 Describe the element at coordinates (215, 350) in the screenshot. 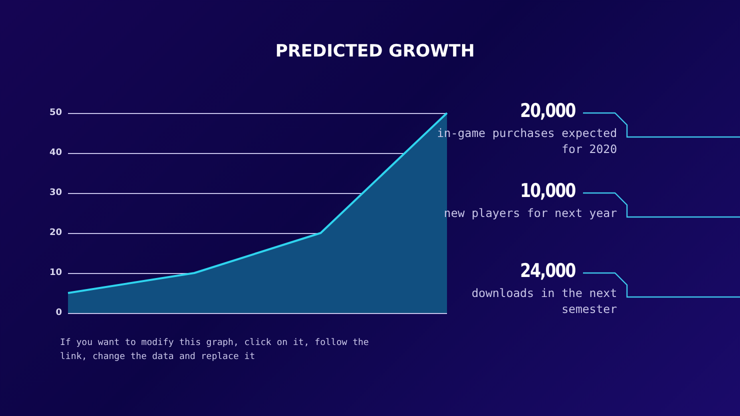

I see `text: If you want to modify this graph, click on it, follow the link, change the data and replace it` at that location.